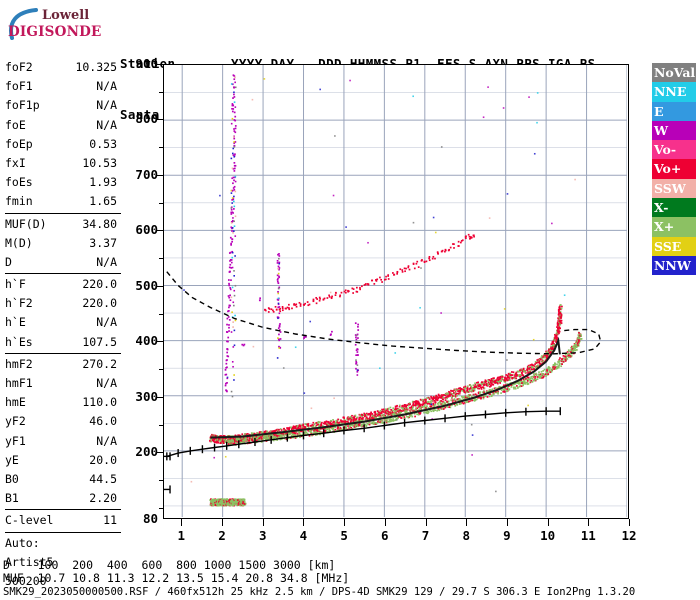 The image size is (700, 600). What do you see at coordinates (63, 322) in the screenshot?
I see `param-row: h`E N/A` at bounding box center [63, 322].